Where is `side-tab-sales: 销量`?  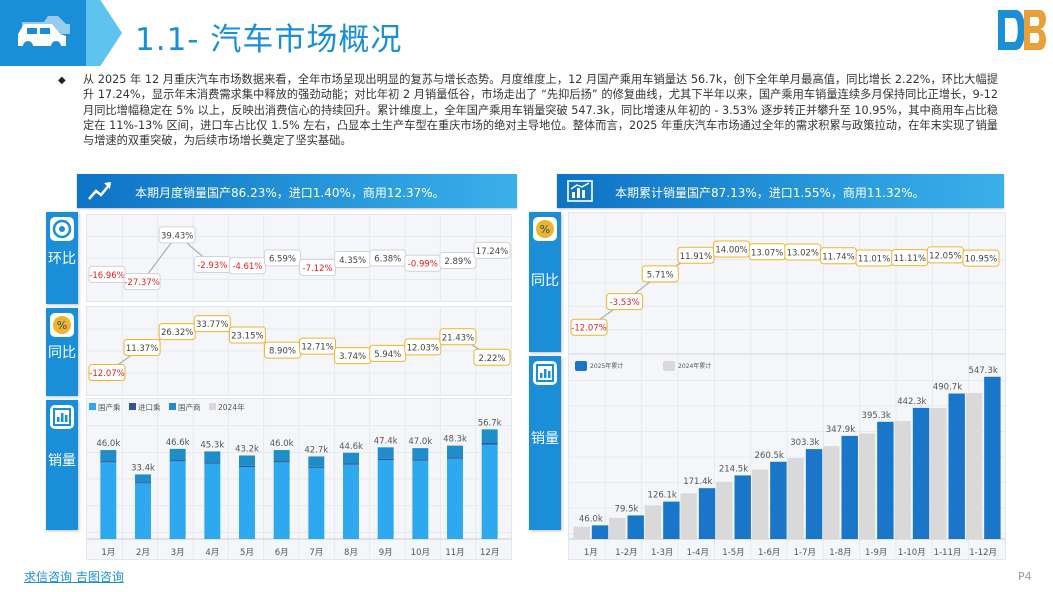
side-tab-sales: 销量 is located at coordinates (62, 465).